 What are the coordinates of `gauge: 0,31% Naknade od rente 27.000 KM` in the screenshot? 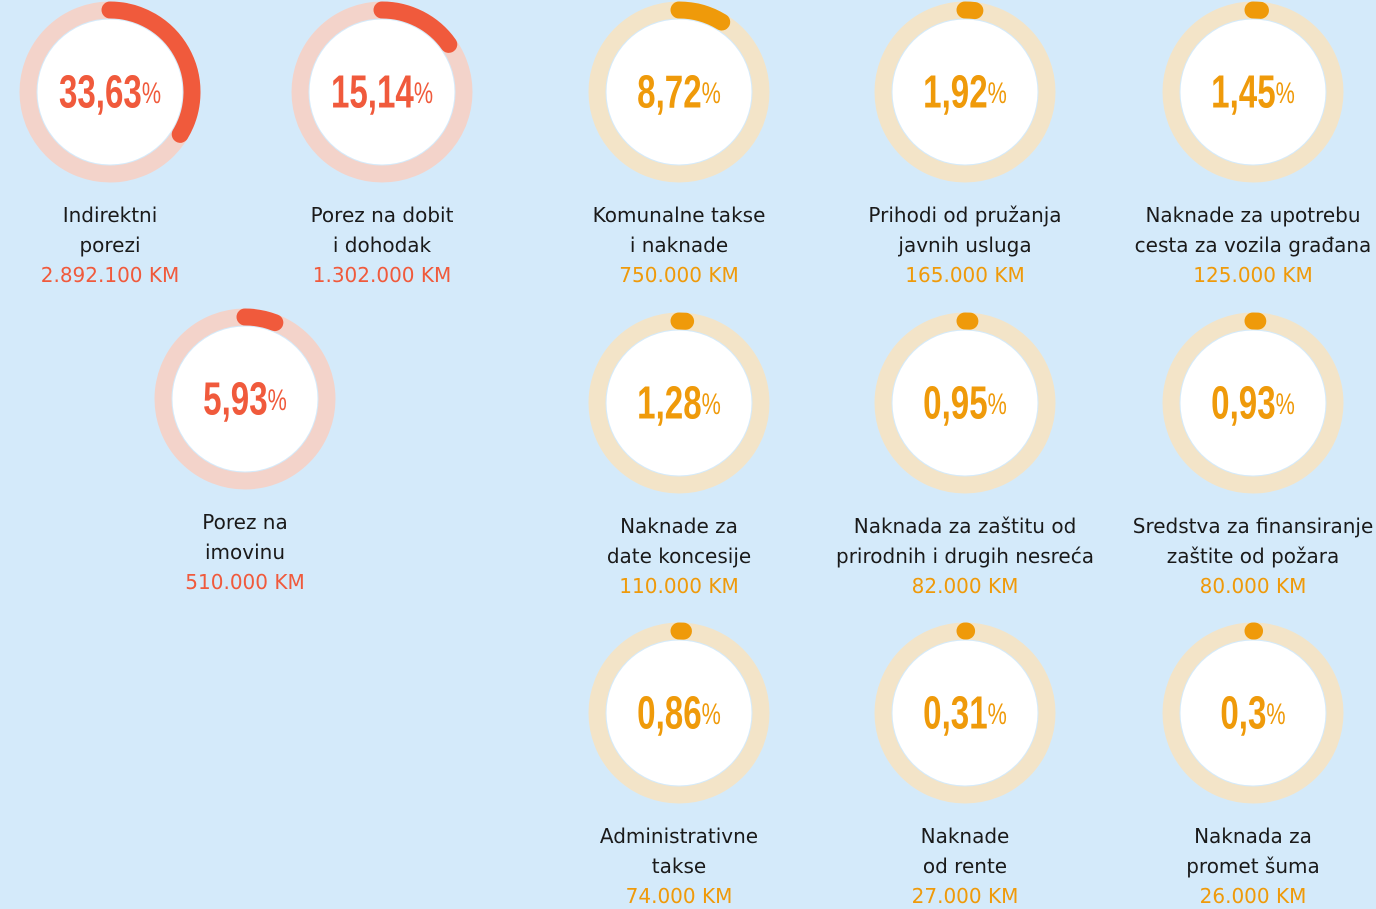 It's located at (965, 765).